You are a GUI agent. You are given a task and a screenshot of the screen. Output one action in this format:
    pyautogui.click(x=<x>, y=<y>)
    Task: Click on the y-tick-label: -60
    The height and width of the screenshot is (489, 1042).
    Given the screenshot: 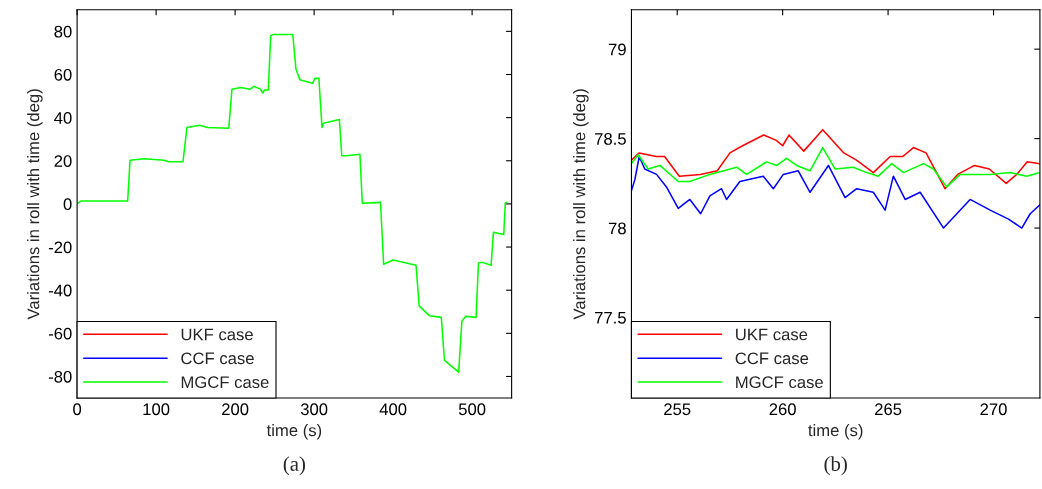 What is the action you would take?
    pyautogui.click(x=60, y=333)
    